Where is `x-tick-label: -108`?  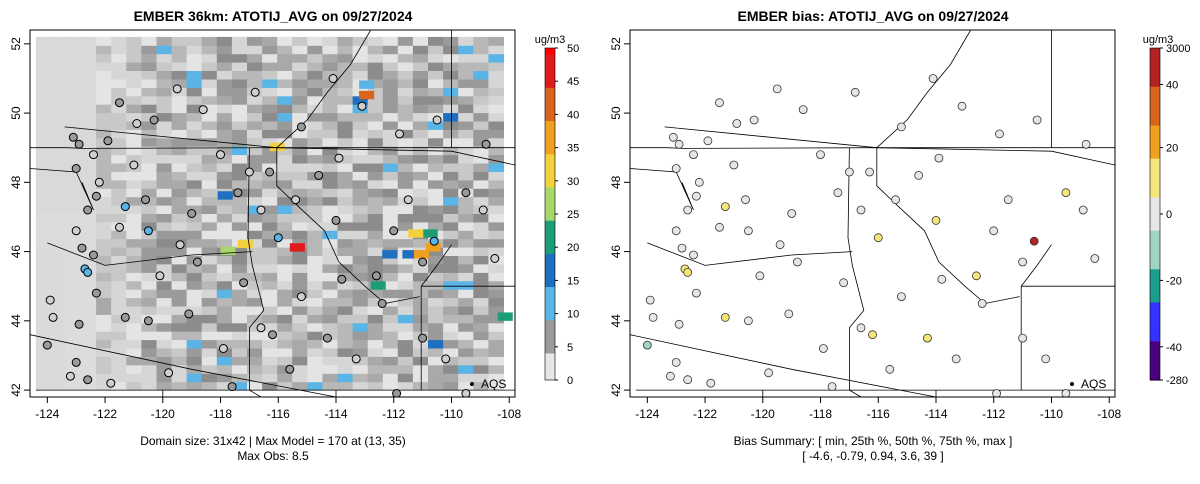 x-tick-label: -108 is located at coordinates (1109, 414).